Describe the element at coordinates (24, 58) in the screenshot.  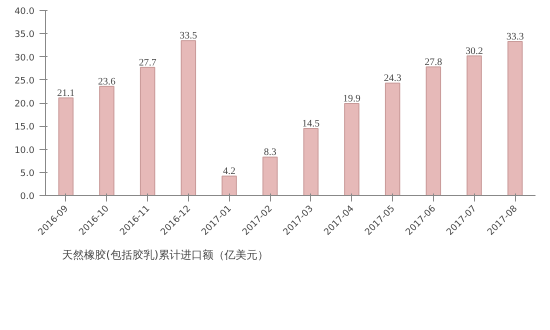
I see `y-tick-label: 30.0` at that location.